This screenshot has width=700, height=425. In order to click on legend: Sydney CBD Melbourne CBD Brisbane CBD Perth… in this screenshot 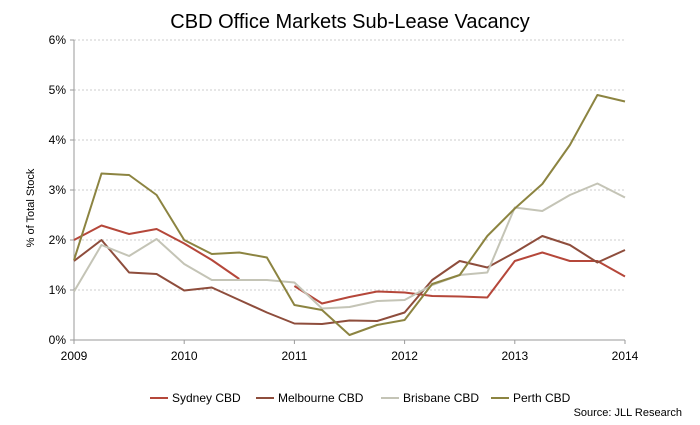, I will do `click(360, 398)`.